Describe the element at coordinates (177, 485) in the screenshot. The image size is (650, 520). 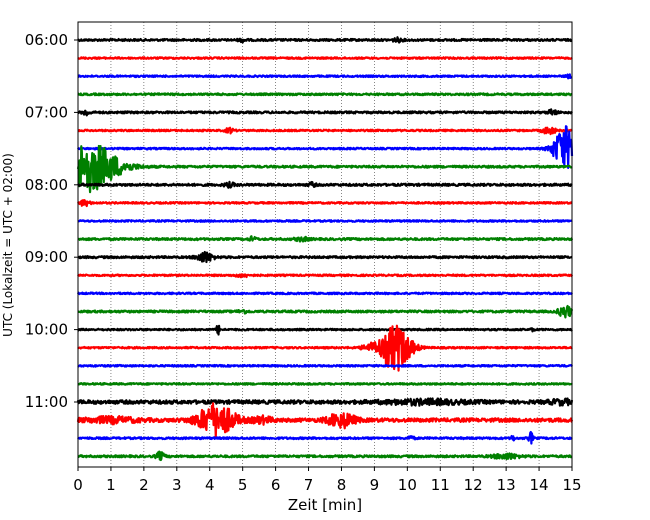
I see `x-tick-label: 3` at that location.